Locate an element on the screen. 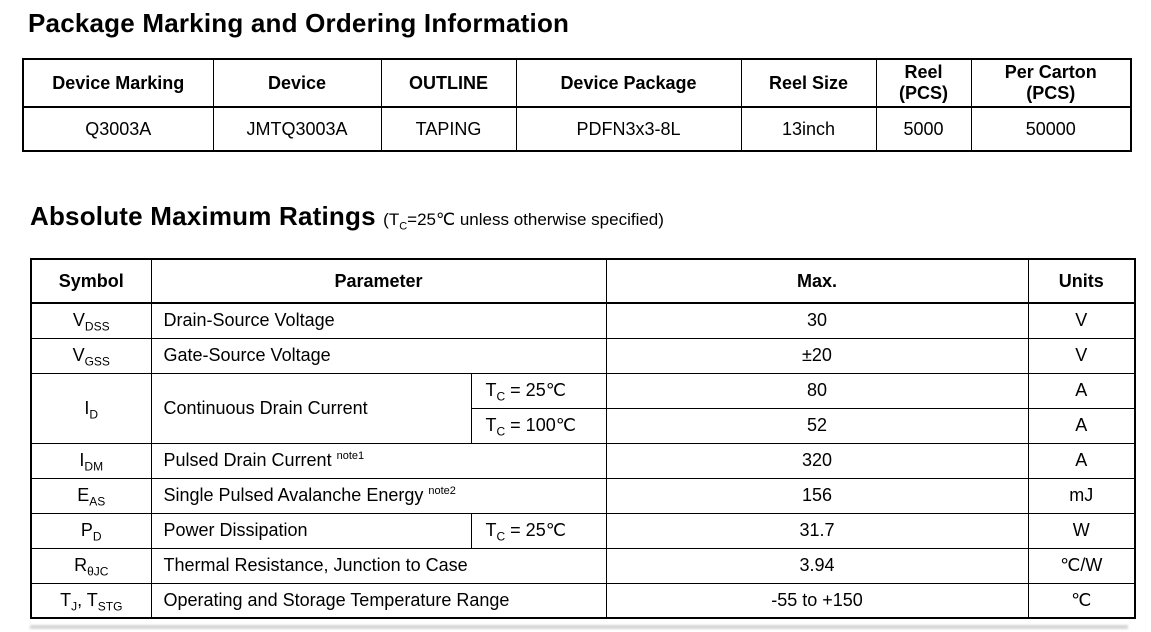 The height and width of the screenshot is (632, 1151). max-cell: 30 is located at coordinates (817, 320).